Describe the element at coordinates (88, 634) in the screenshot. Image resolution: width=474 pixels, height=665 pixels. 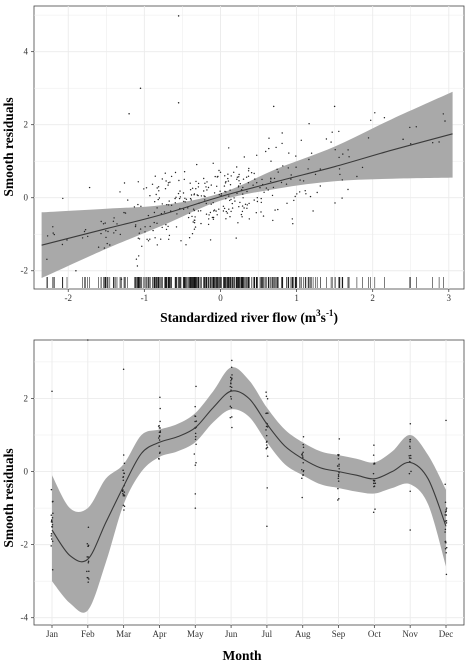
I see `x-tick-label: Feb` at that location.